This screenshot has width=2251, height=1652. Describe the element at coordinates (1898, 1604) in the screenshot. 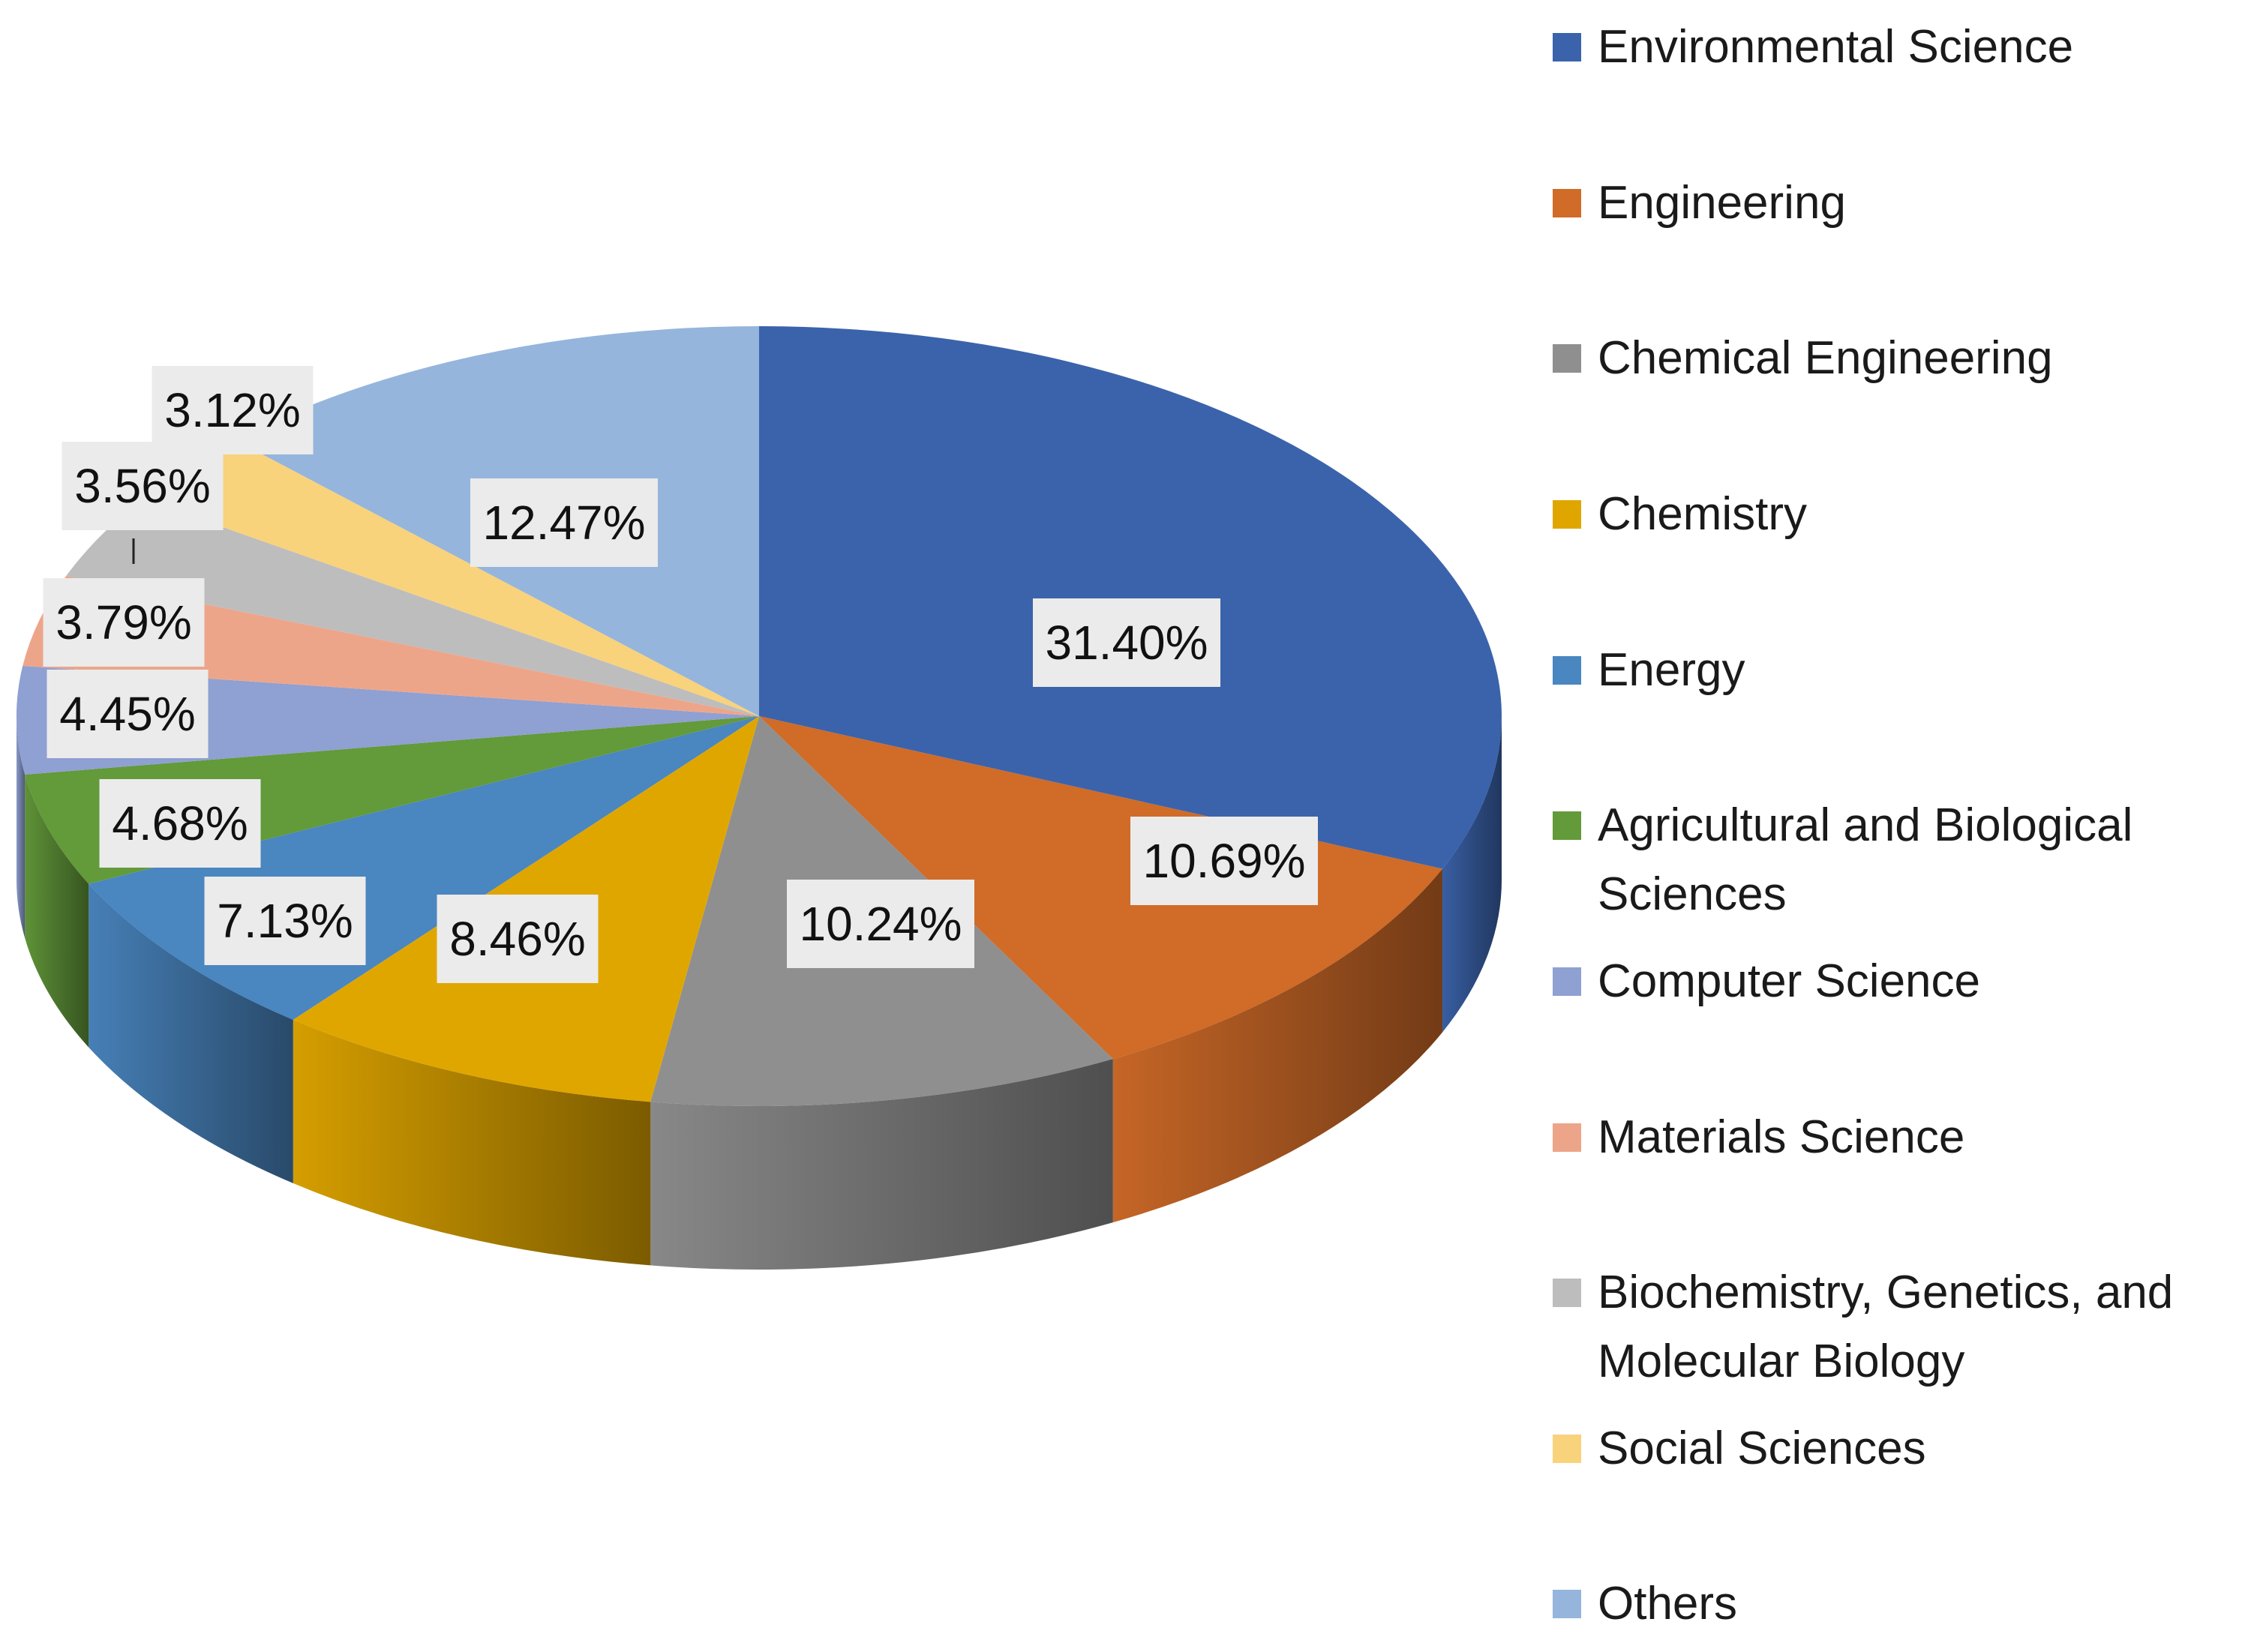

I see `legend-item: Others` at that location.